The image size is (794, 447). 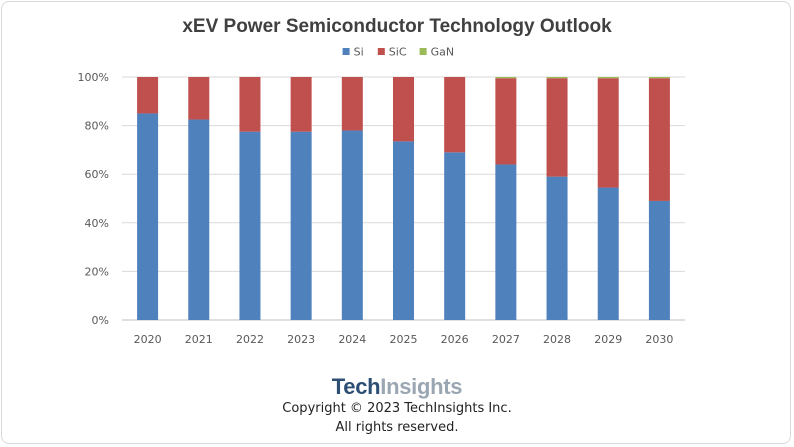 What do you see at coordinates (148, 339) in the screenshot?
I see `x-tick-label: 2020` at bounding box center [148, 339].